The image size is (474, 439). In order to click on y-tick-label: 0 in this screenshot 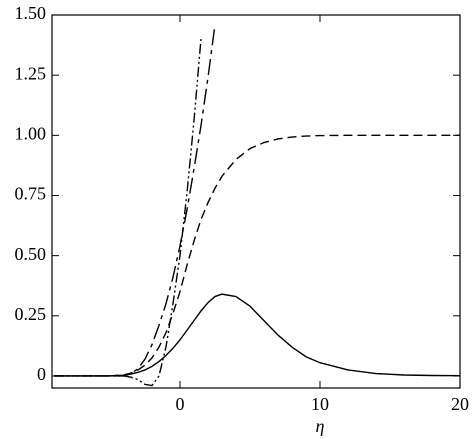, I will do `click(41, 374)`.